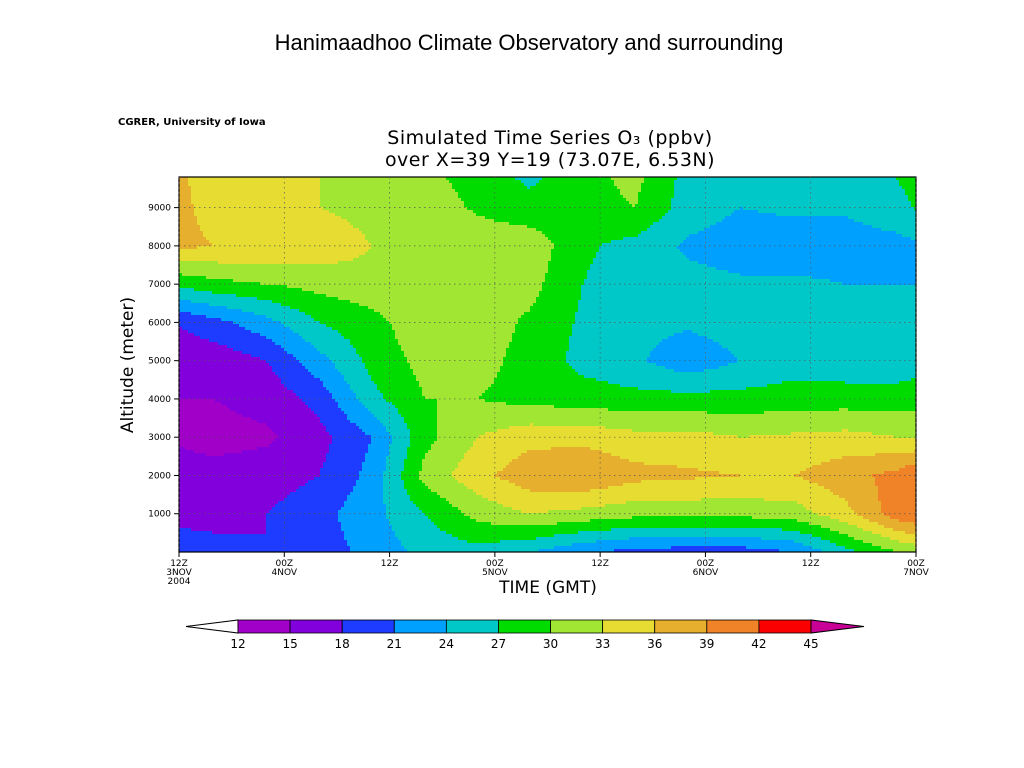 This screenshot has height=768, width=1024. What do you see at coordinates (285, 573) in the screenshot?
I see `x-tick-label: 4NOV` at bounding box center [285, 573].